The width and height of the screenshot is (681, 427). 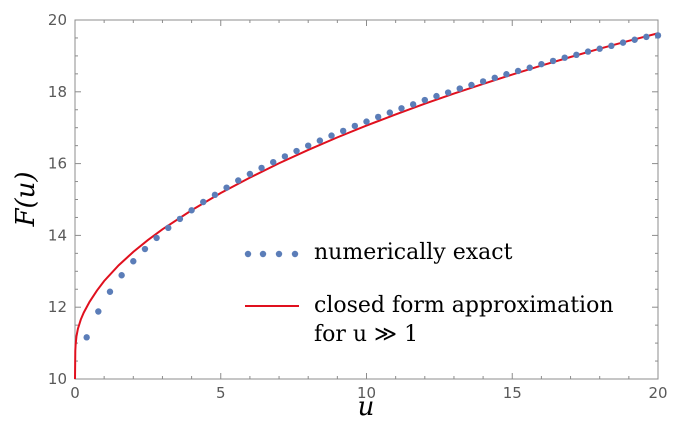 I want to click on x-tick-label: 10, so click(x=366, y=393).